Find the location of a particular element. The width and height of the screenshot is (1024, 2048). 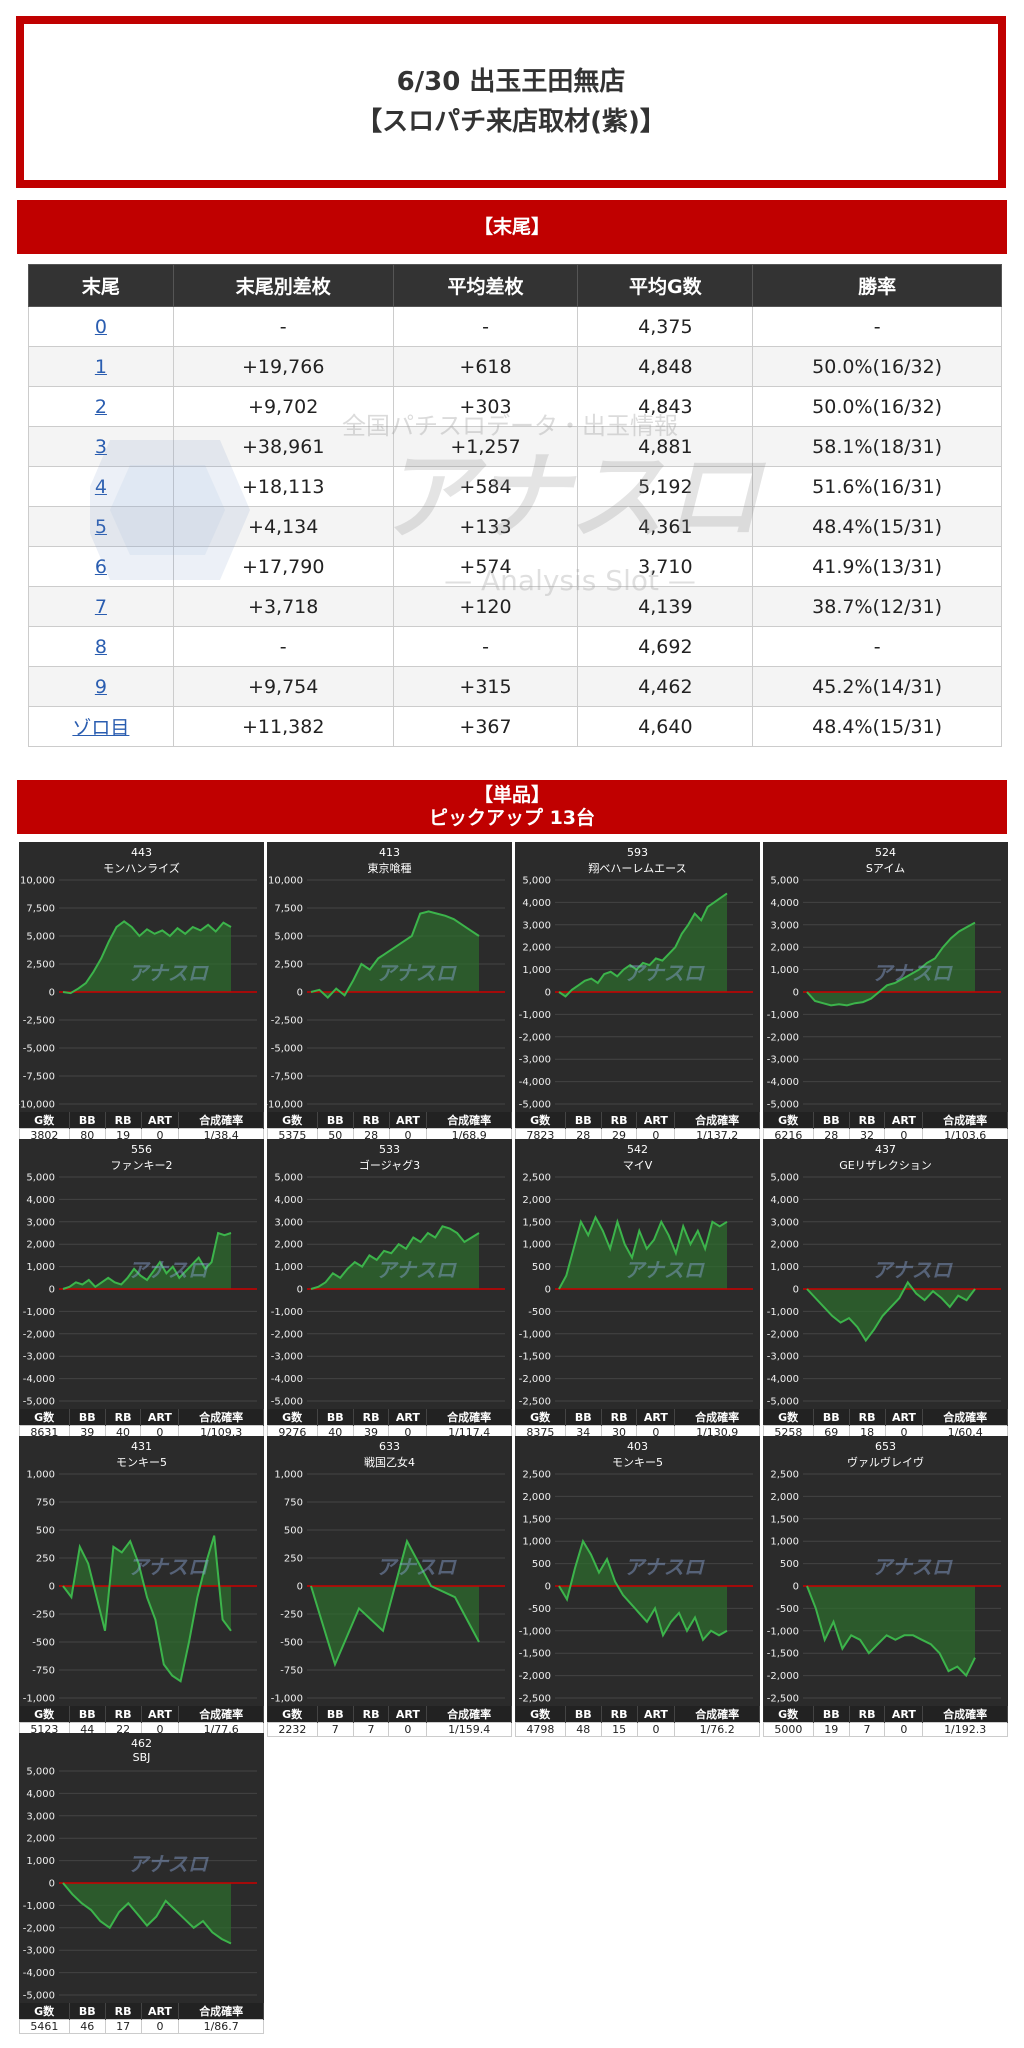

page-title: 6/30 出玉王田無店 is located at coordinates (511, 82).